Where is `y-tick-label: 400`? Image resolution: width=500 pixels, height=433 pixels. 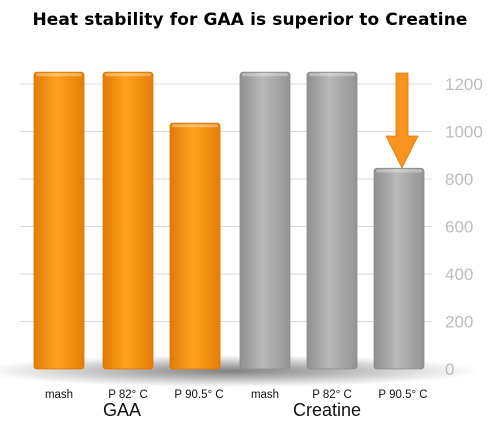
y-tick-label: 400 is located at coordinates (459, 274).